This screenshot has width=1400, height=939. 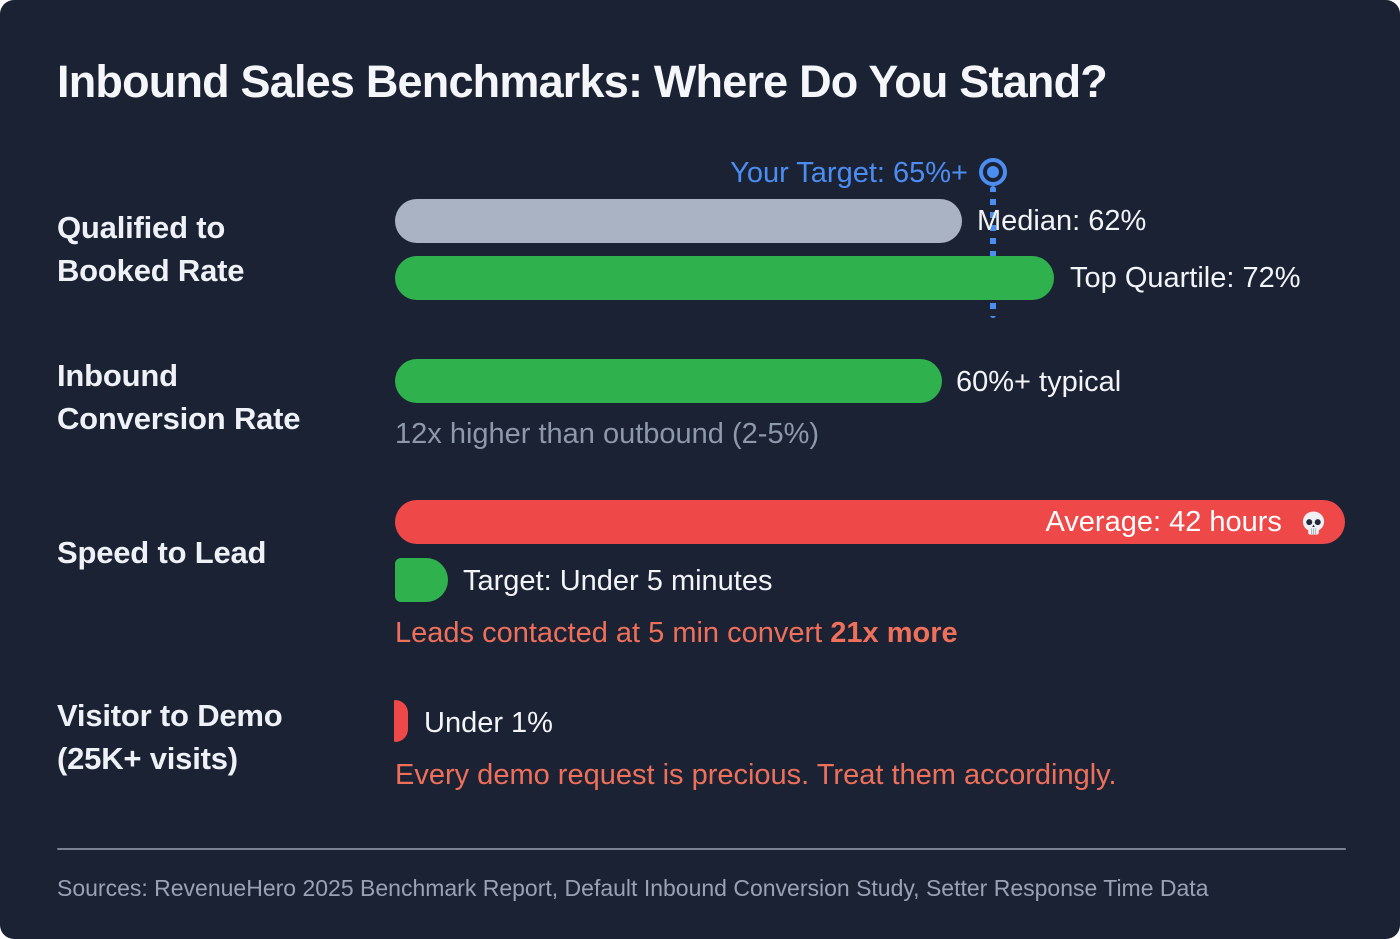 I want to click on row-label-line: Booked Rate, so click(x=151, y=270).